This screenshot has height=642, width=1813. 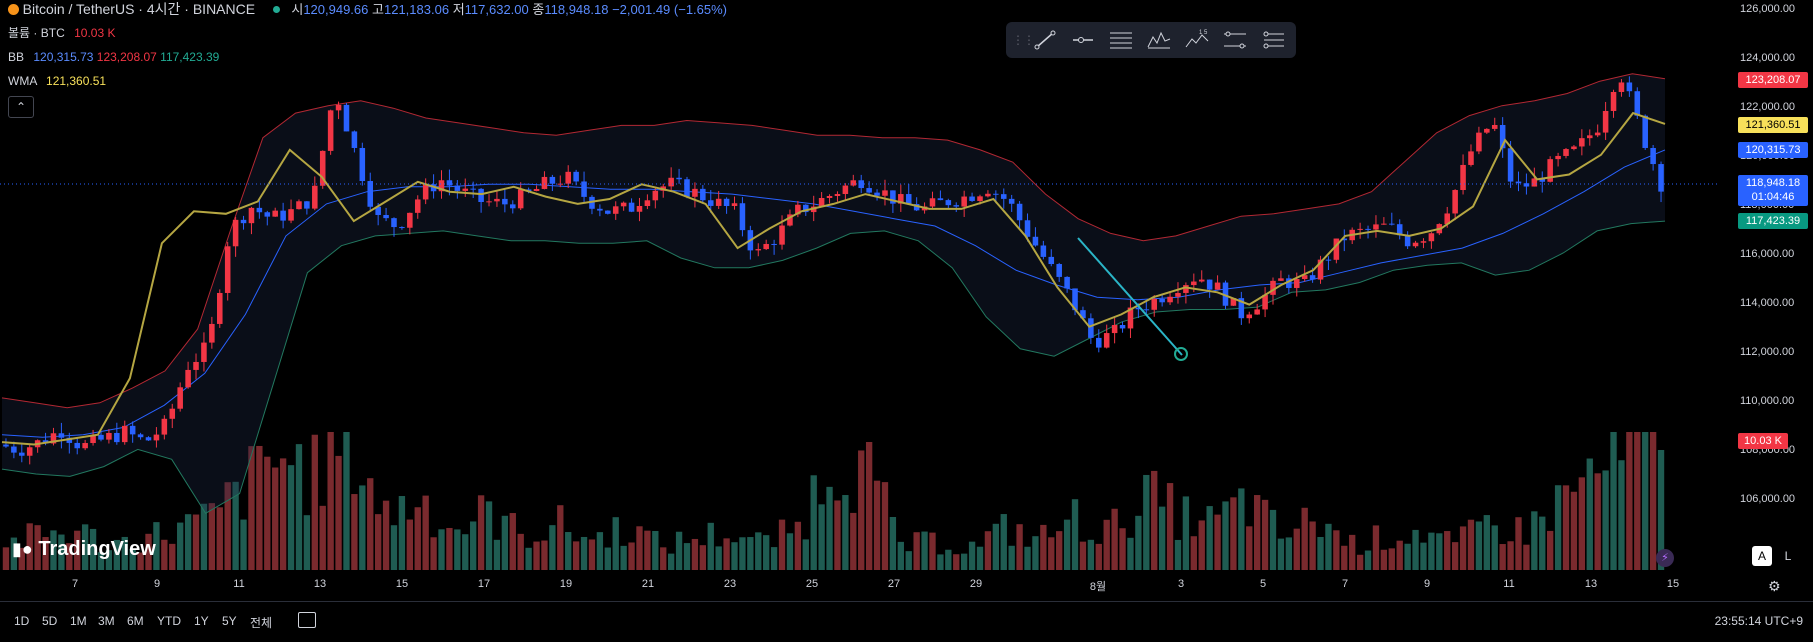 I want to click on drag-handle-icon: ⋮⋮, so click(x=1023, y=40).